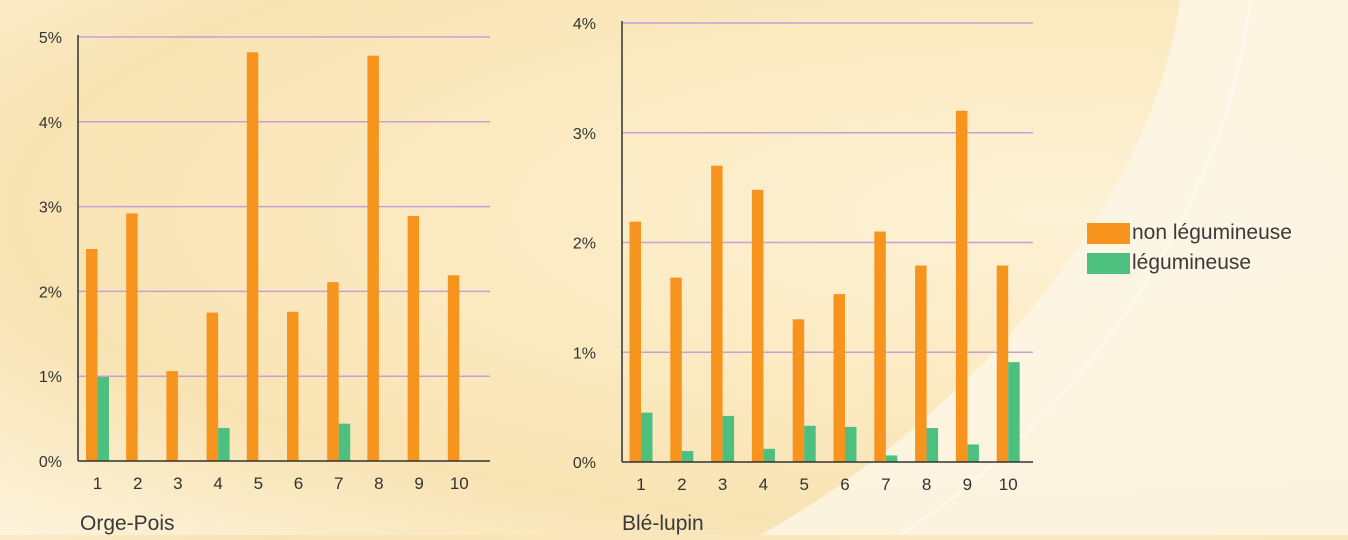 Image resolution: width=1348 pixels, height=540 pixels. I want to click on legend-swatch-legumineuse, so click(1108, 263).